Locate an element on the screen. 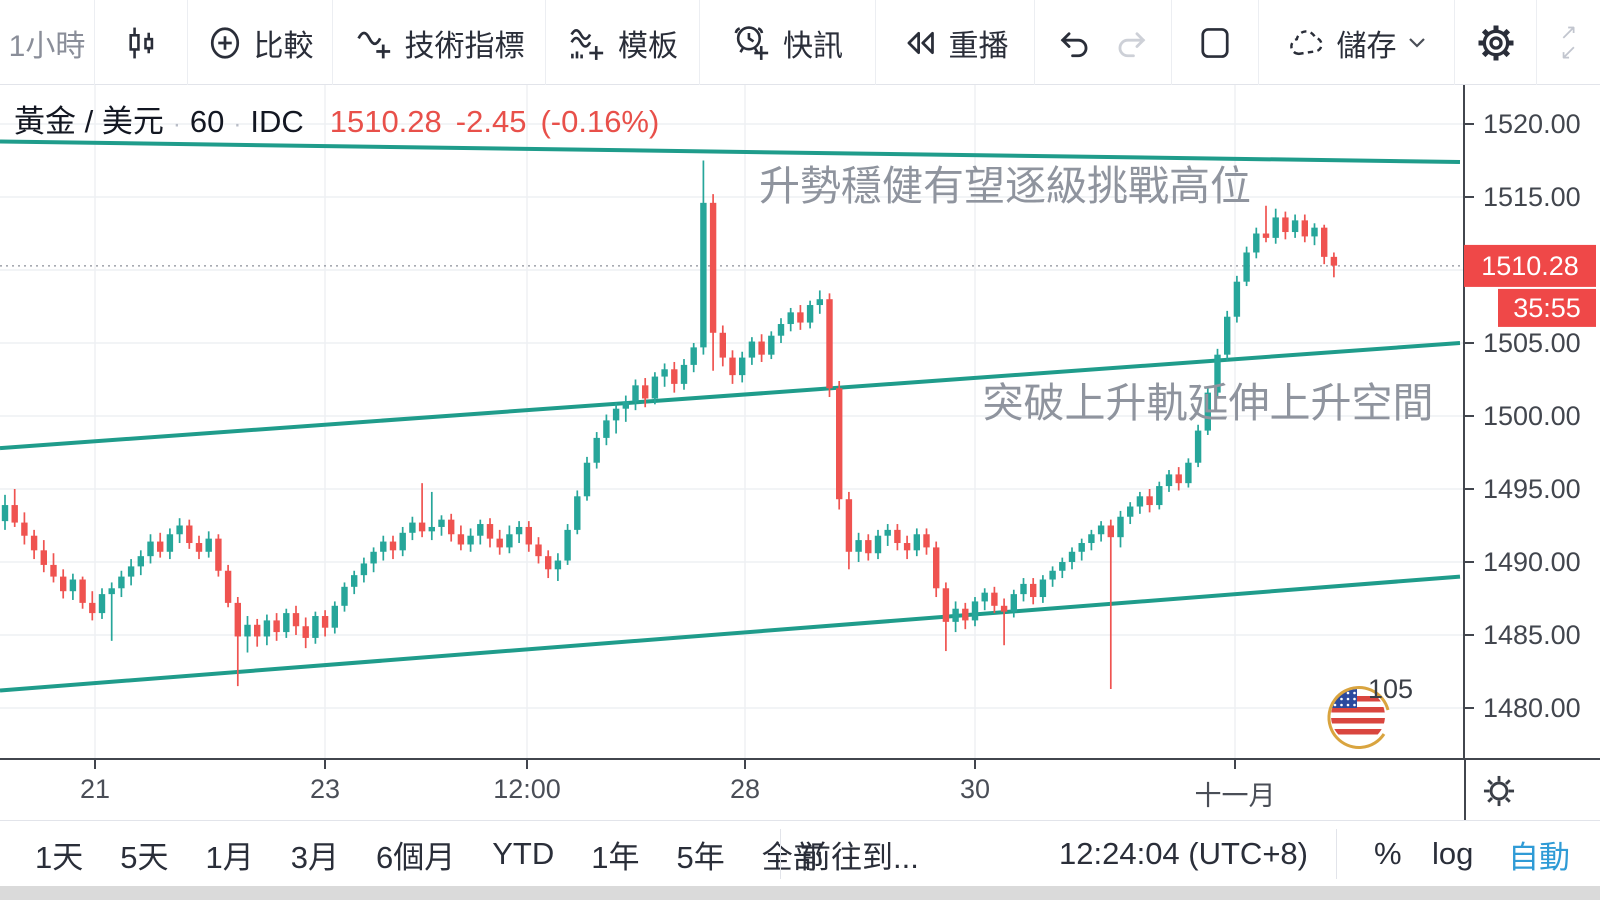  range-button-1天: 1天 is located at coordinates (59, 857).